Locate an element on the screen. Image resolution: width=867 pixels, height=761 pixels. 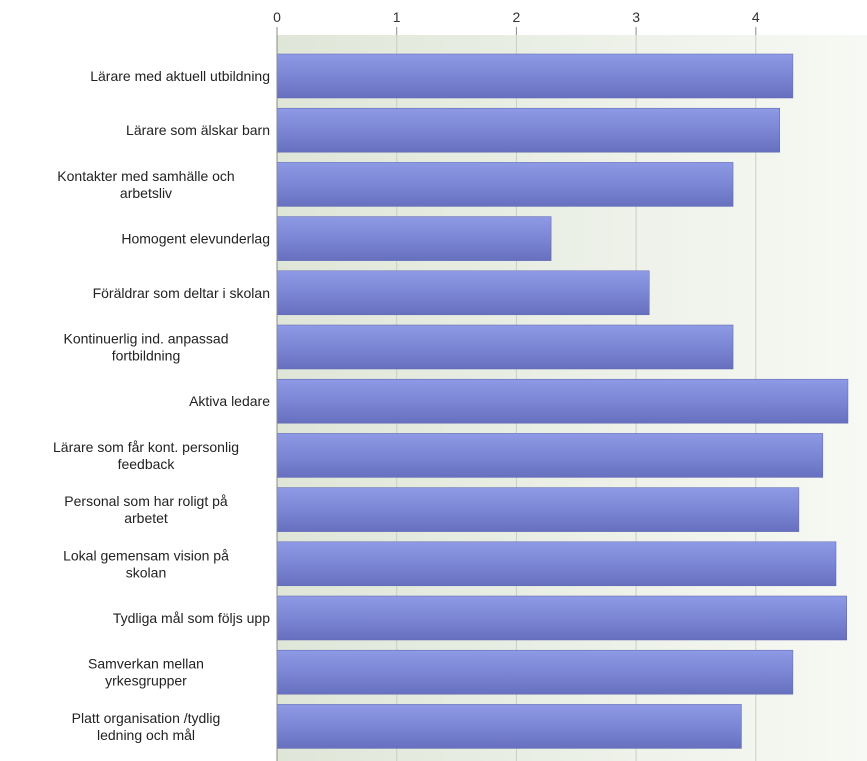
category-label-line: Lärare med aktuell utbildning is located at coordinates (180, 76).